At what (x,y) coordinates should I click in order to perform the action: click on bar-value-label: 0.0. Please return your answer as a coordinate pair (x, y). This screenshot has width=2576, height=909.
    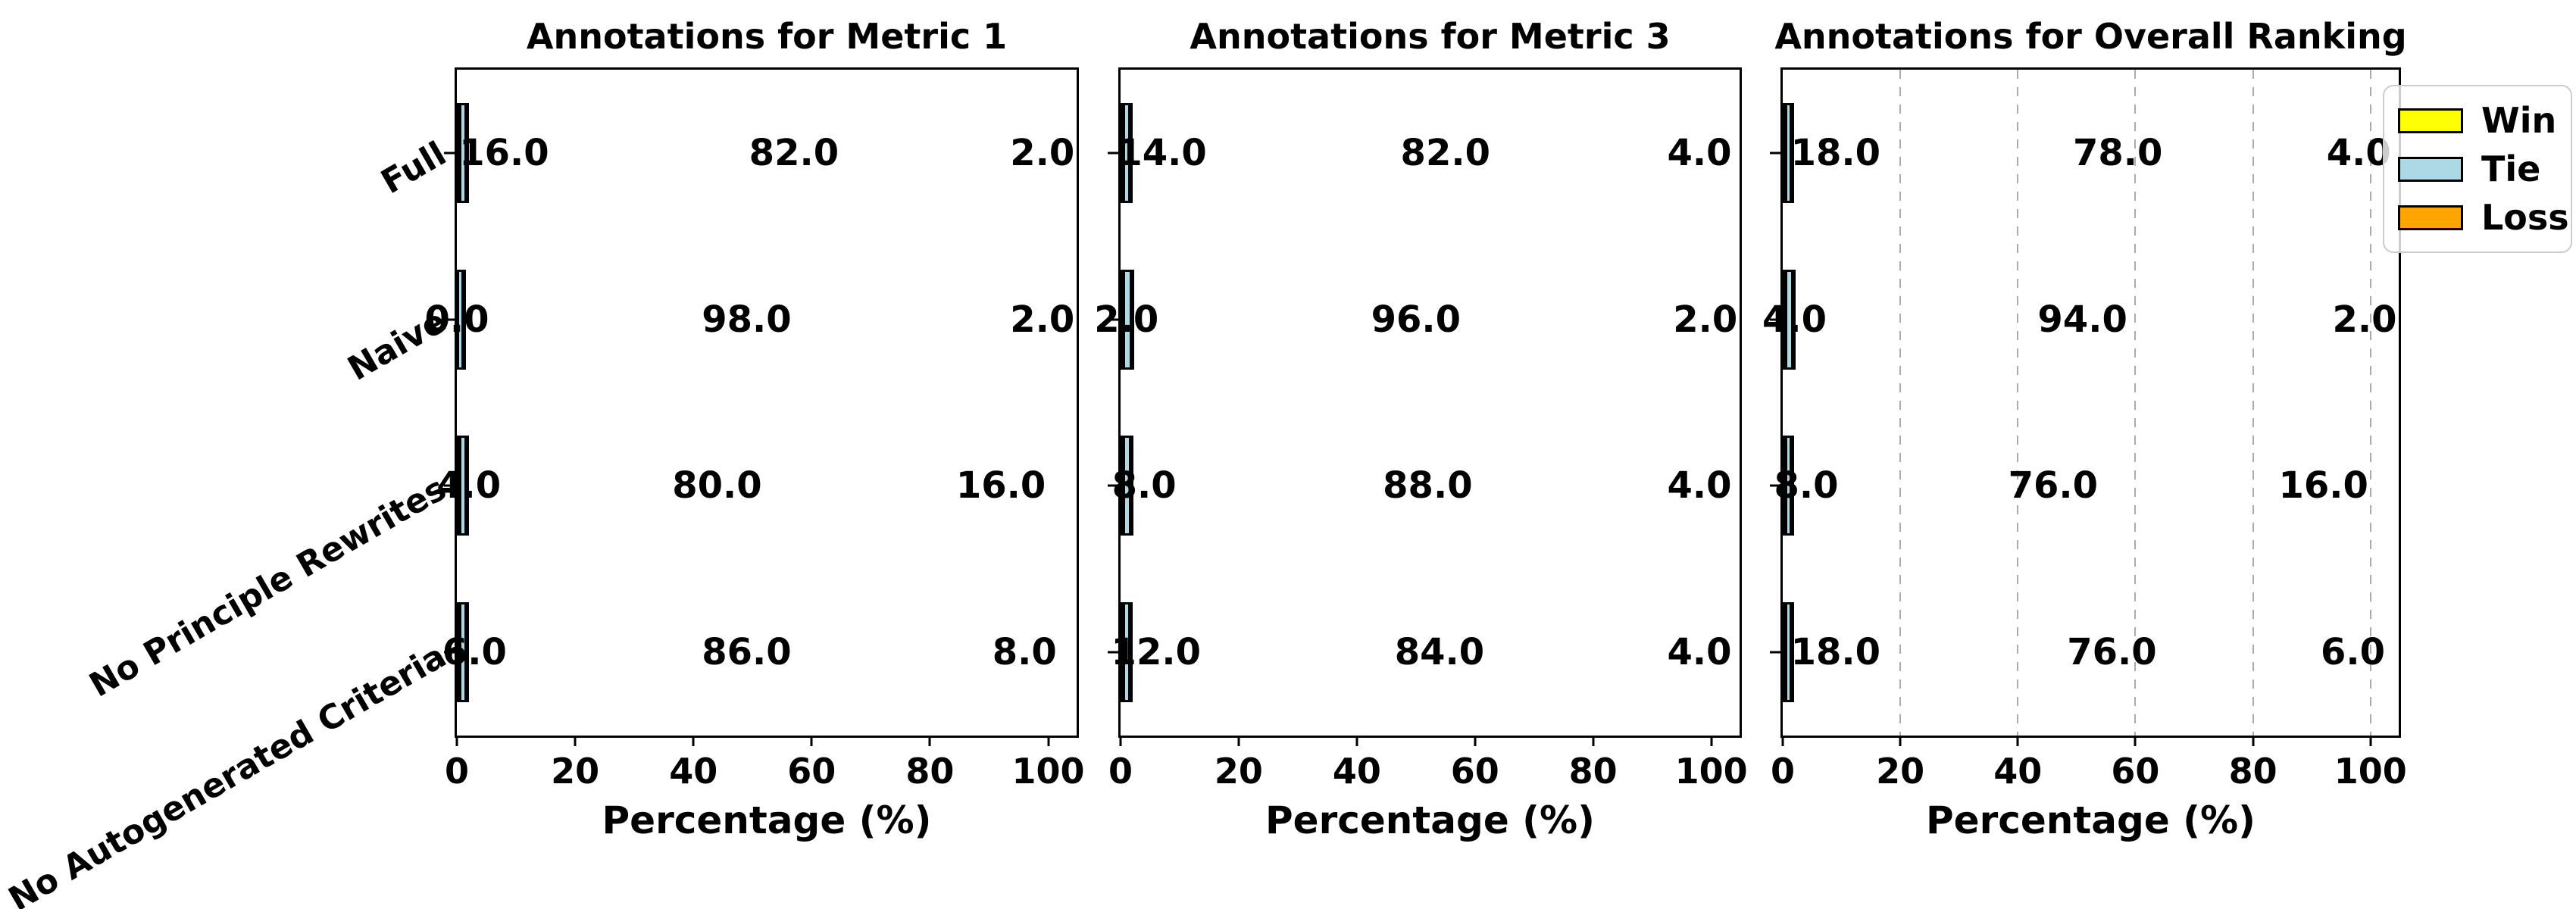
    Looking at the image, I should click on (457, 319).